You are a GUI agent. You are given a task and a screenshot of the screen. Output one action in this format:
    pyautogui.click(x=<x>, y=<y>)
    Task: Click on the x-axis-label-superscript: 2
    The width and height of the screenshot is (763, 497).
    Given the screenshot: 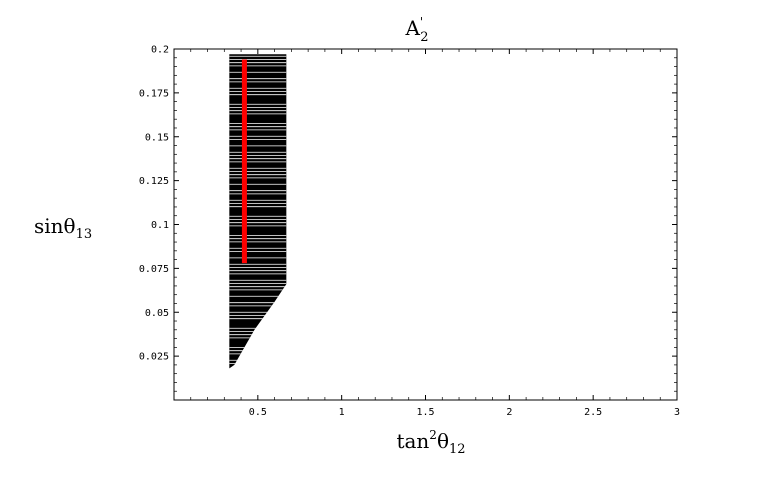 What is the action you would take?
    pyautogui.click(x=433, y=435)
    